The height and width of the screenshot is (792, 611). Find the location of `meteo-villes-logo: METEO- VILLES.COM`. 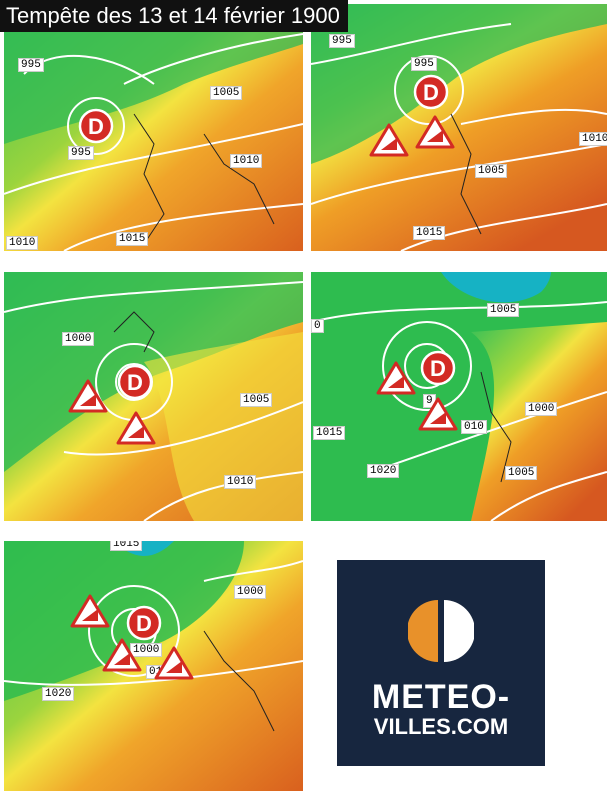

meteo-villes-logo: METEO- VILLES.COM is located at coordinates (441, 663).